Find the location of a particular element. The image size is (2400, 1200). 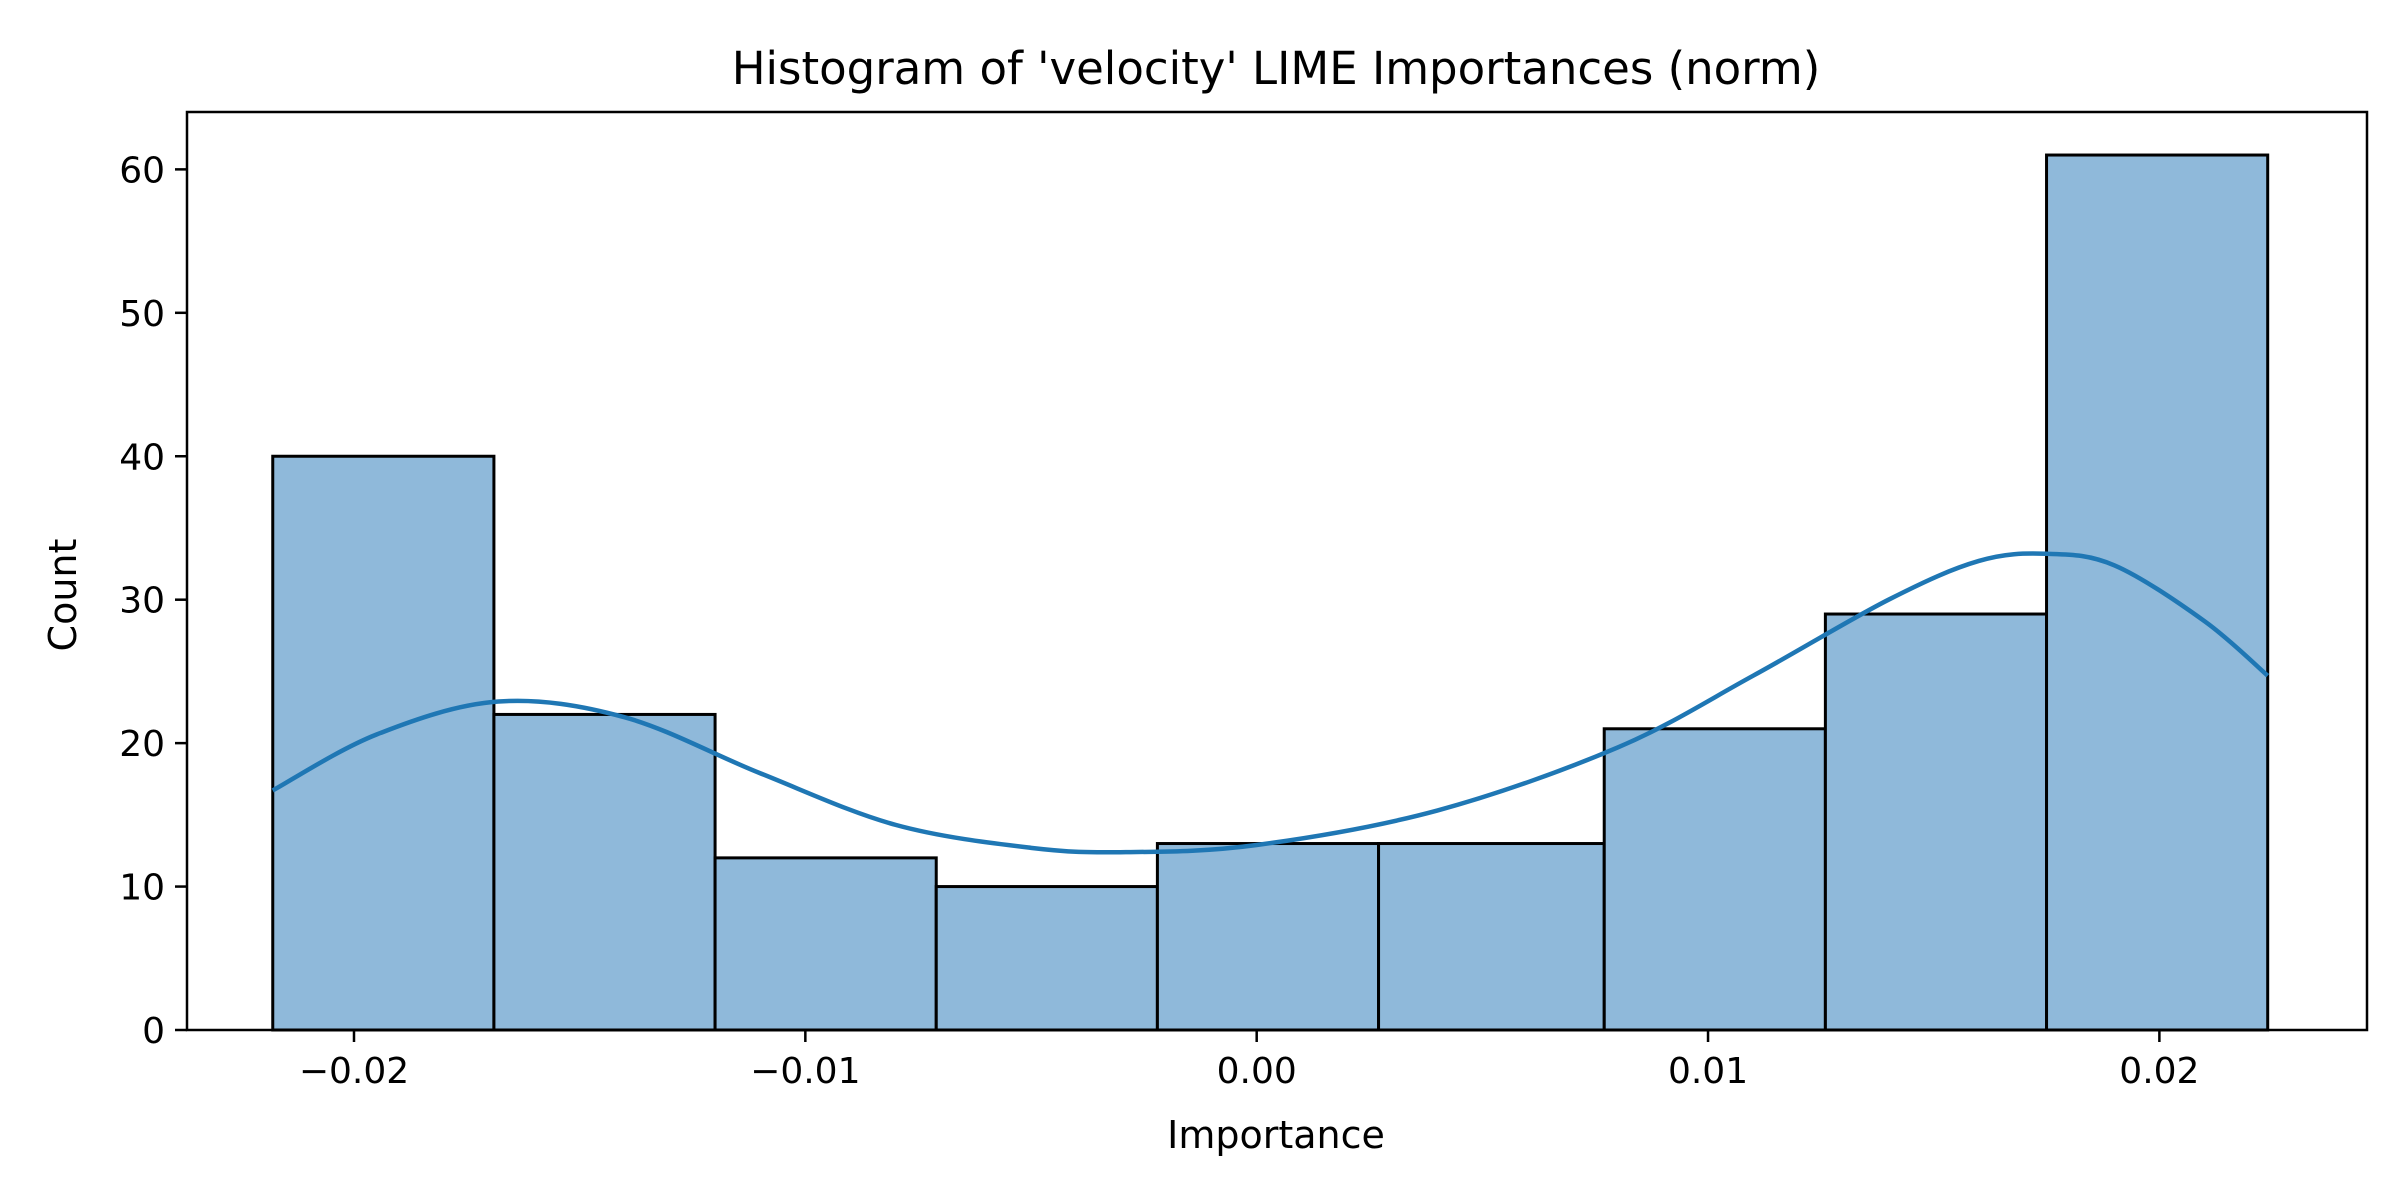

x-axis: −0.02 −0.01 0.00 0.01 0.02 is located at coordinates (1249, 1061).